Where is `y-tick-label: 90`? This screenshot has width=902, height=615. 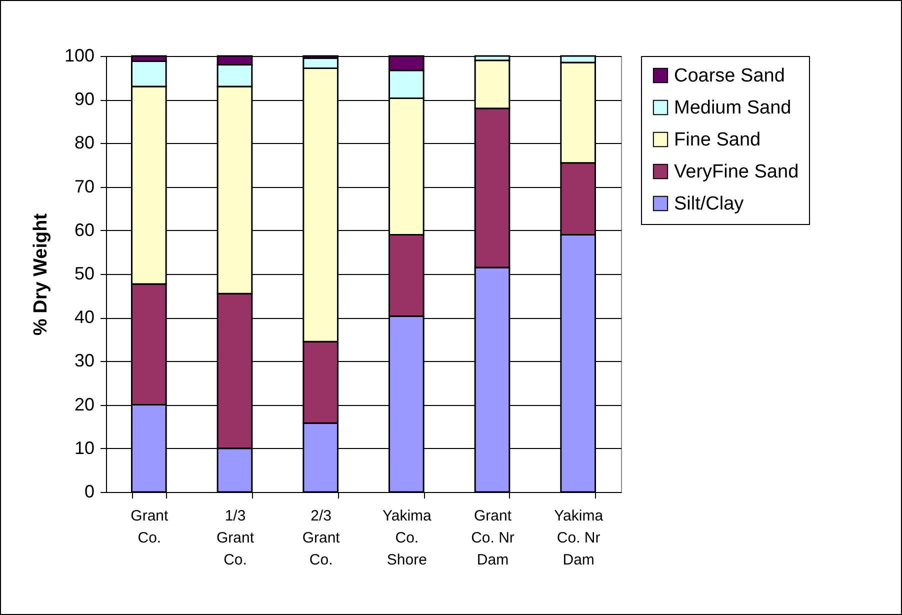
y-tick-label: 90 is located at coordinates (84, 99).